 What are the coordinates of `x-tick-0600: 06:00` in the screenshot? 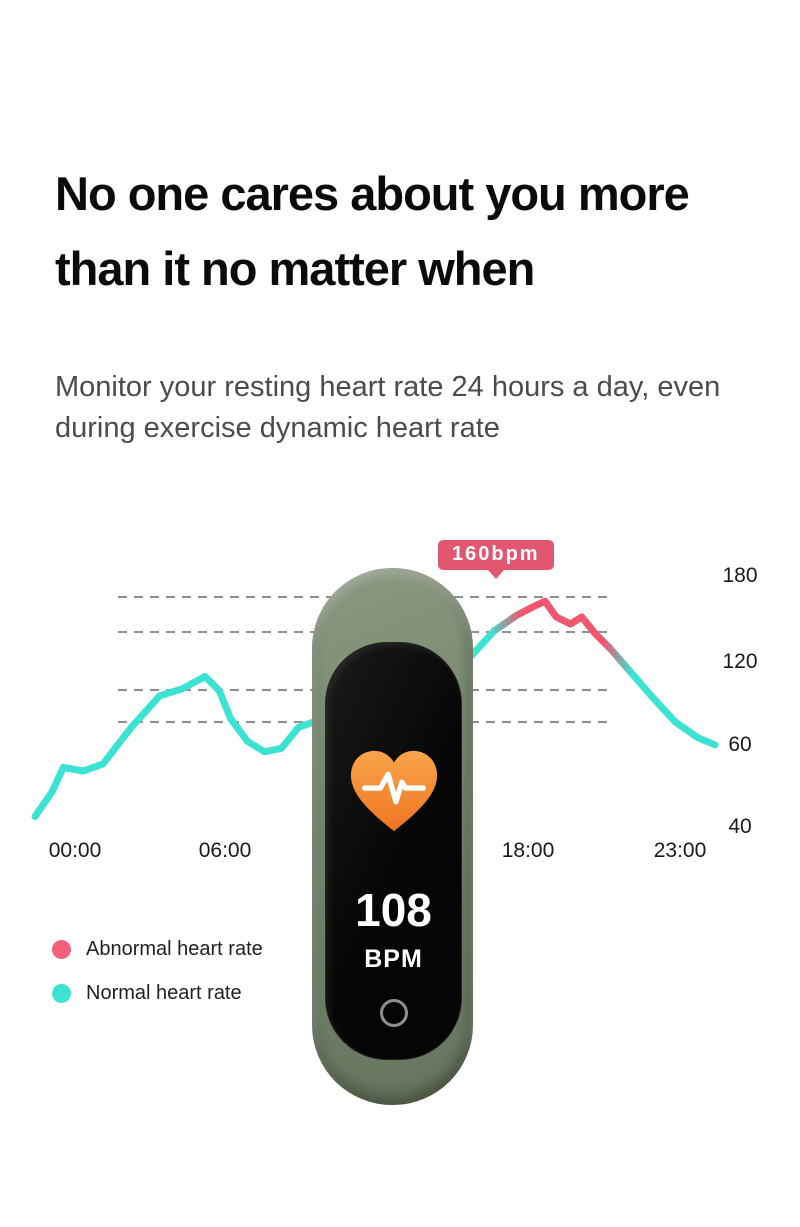 It's located at (225, 850).